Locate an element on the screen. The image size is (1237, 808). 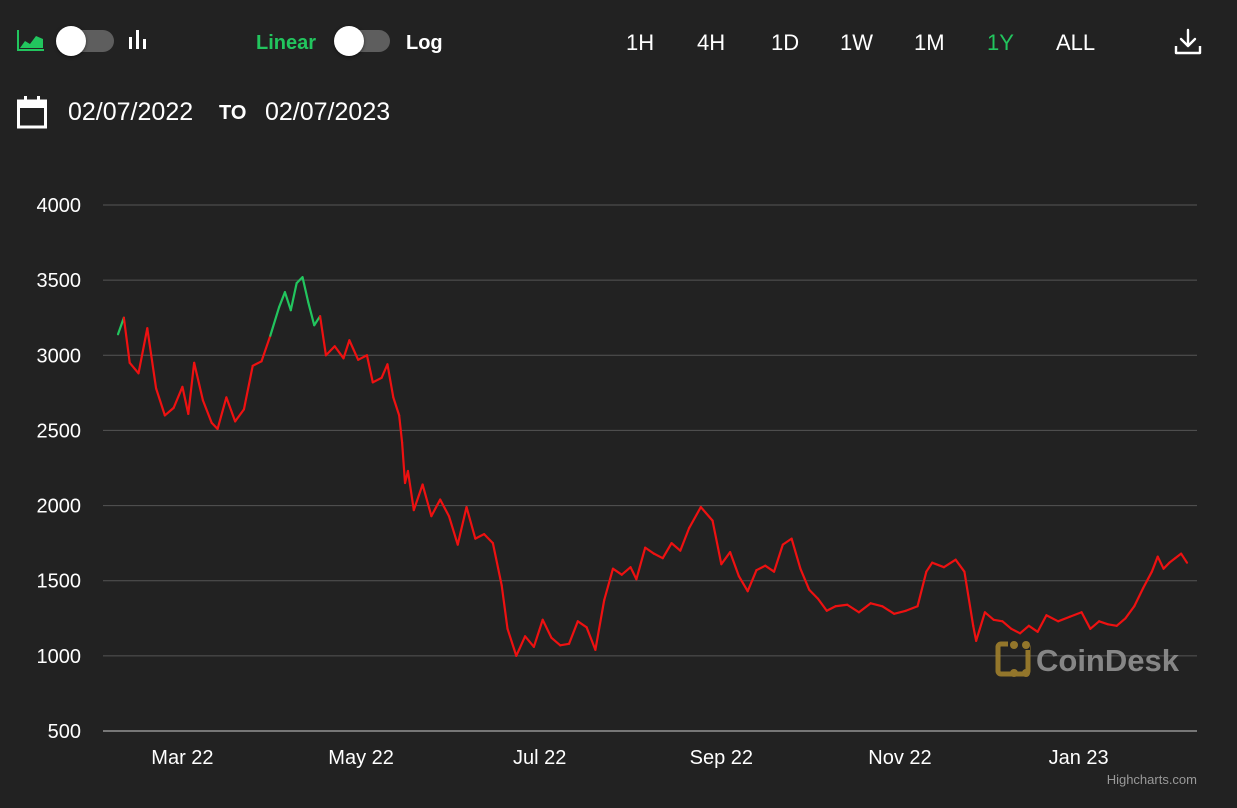
highcharts-credits: Highcharts.com is located at coordinates (1152, 779).